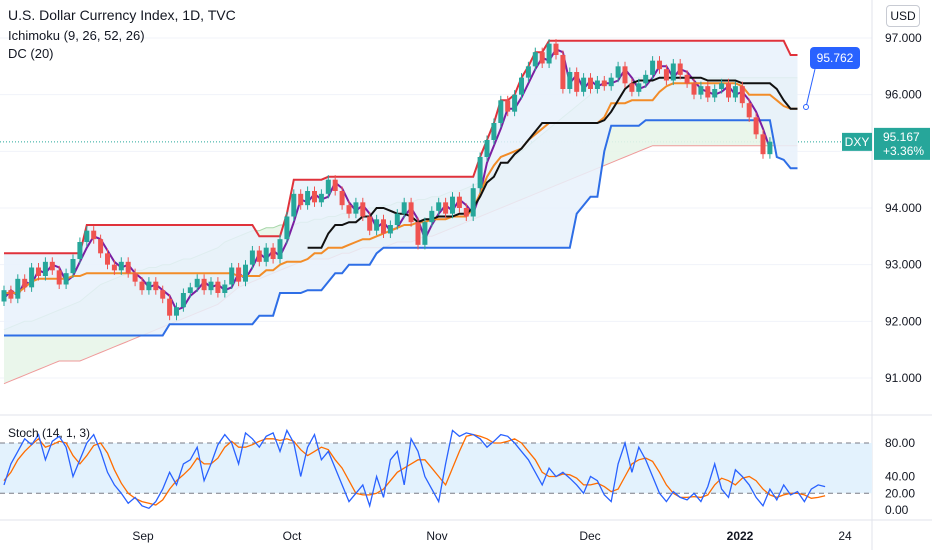  I want to click on price-tick-label: 94.000, so click(903, 208).